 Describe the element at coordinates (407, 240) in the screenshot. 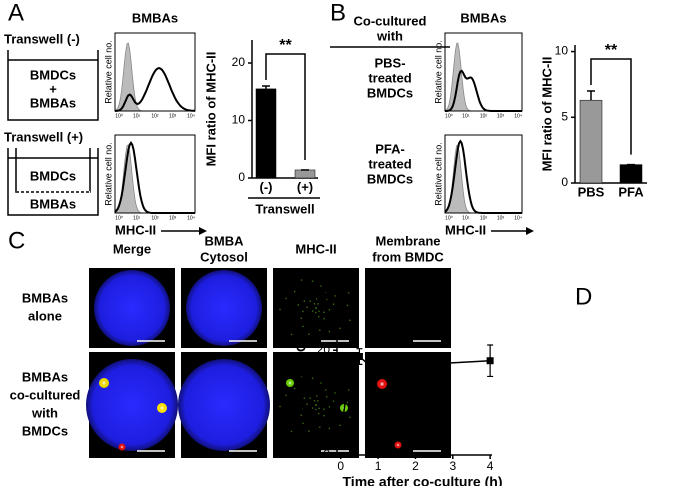

I see `column-header: Membrane` at that location.